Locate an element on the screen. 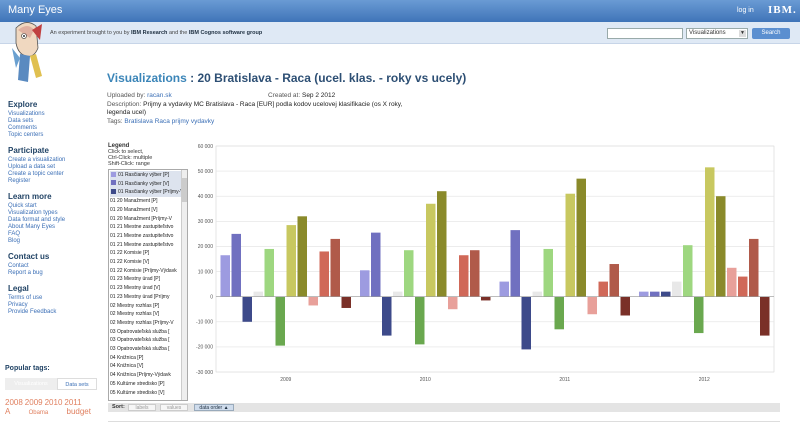 The width and height of the screenshot is (800, 423). sidebar-link: Data sets is located at coordinates (21, 121).